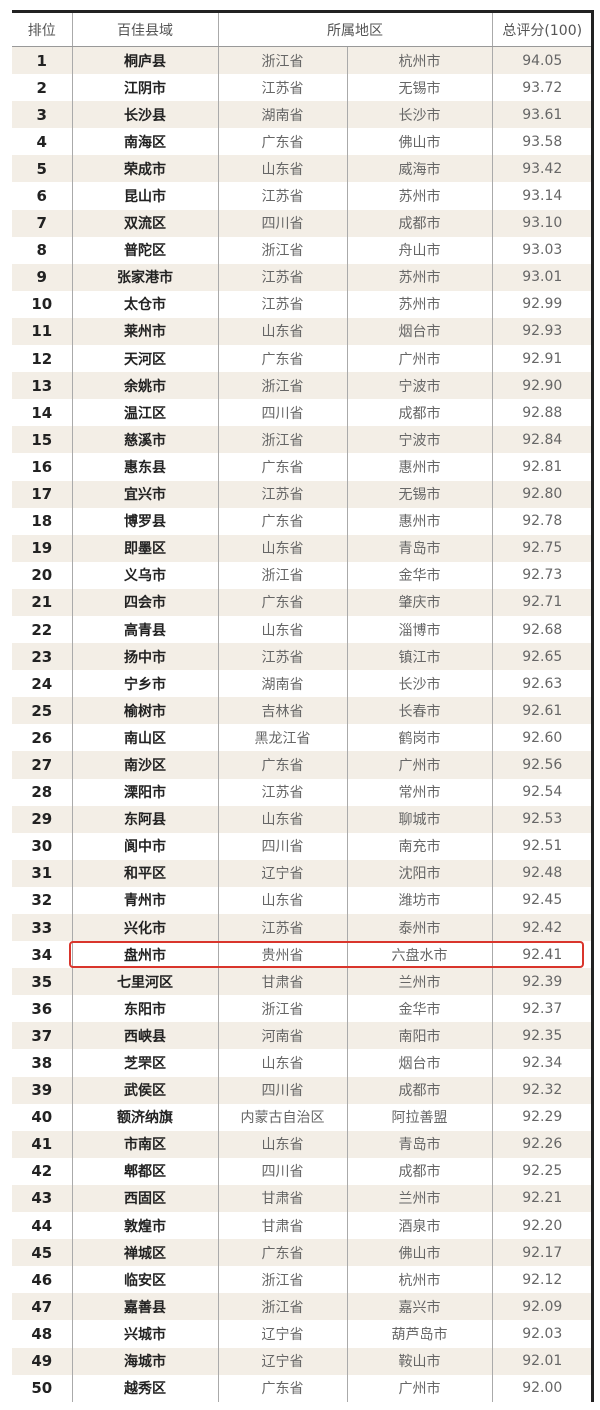 The height and width of the screenshot is (1410, 600). Describe the element at coordinates (144, 548) in the screenshot. I see `county-cell: 即墨区` at that location.